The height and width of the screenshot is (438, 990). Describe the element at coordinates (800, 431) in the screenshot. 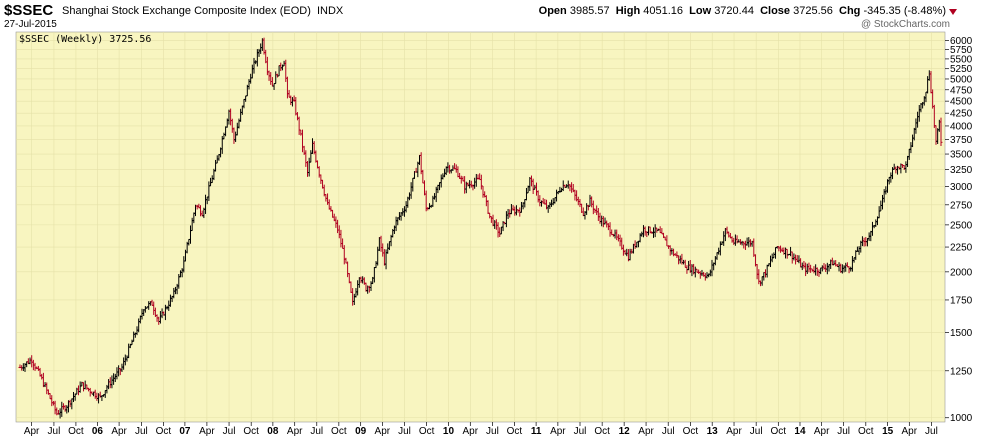

I see `x-tick-label: 14` at that location.